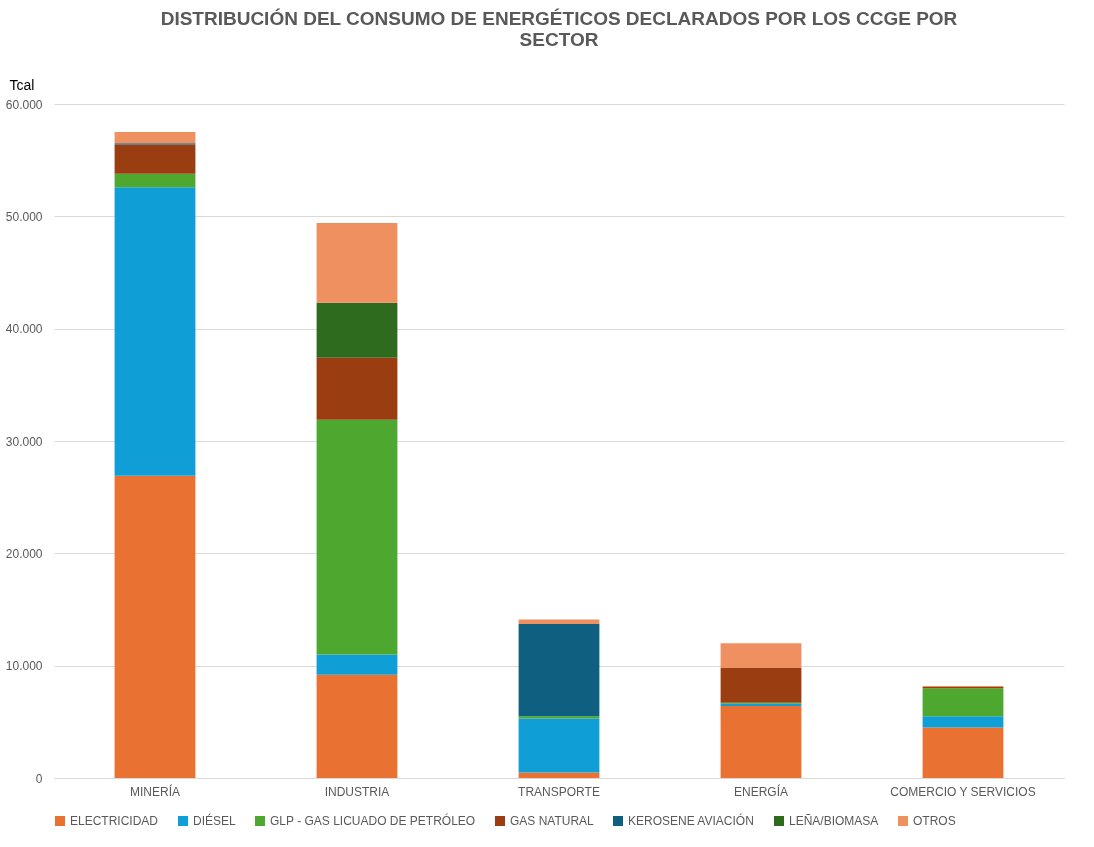 The image size is (1094, 847). What do you see at coordinates (24, 553) in the screenshot?
I see `y-tick-label: 20.000` at bounding box center [24, 553].